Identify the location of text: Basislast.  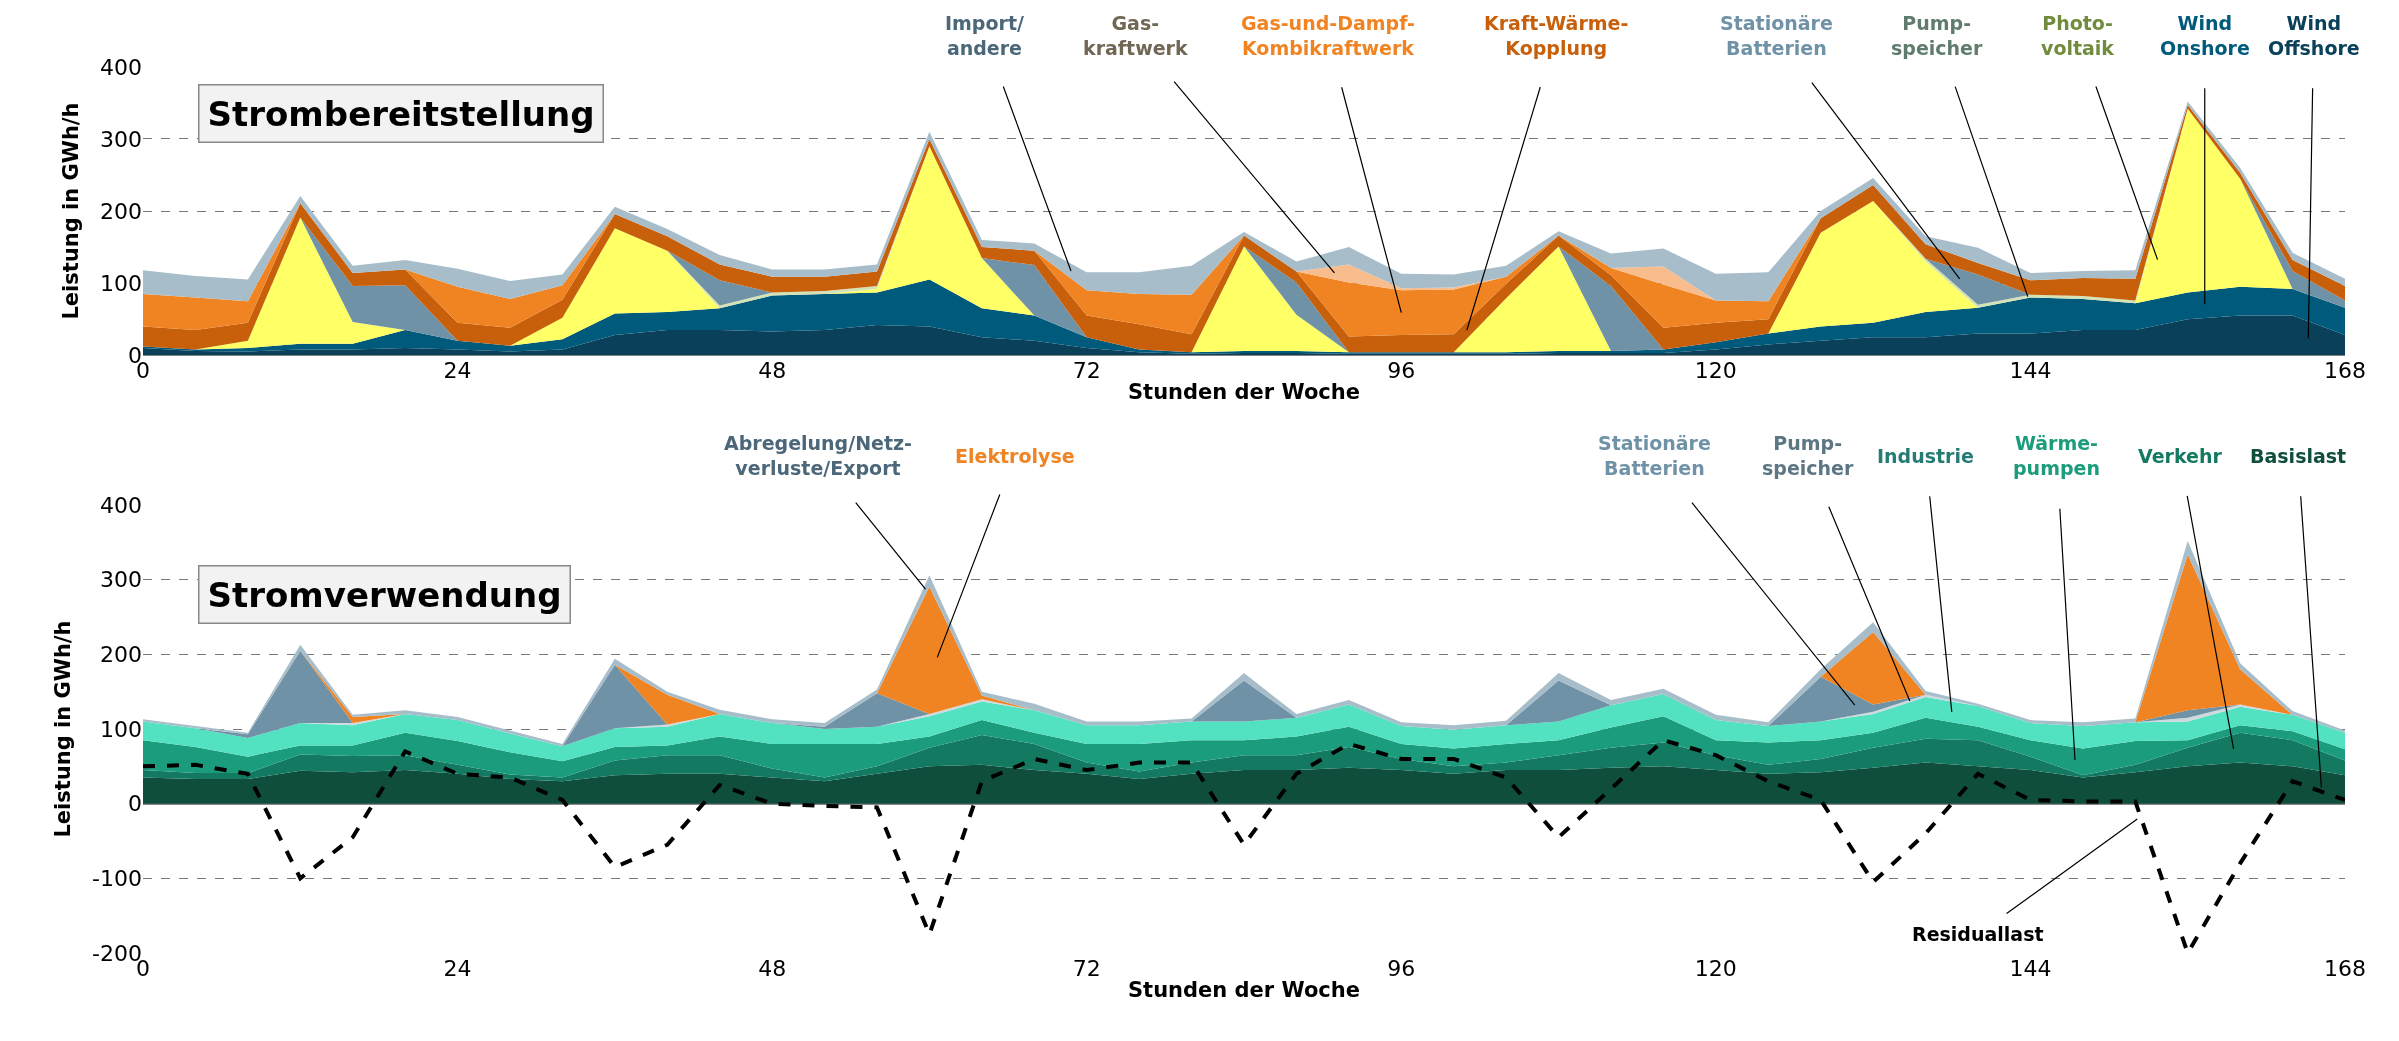
(2298, 456).